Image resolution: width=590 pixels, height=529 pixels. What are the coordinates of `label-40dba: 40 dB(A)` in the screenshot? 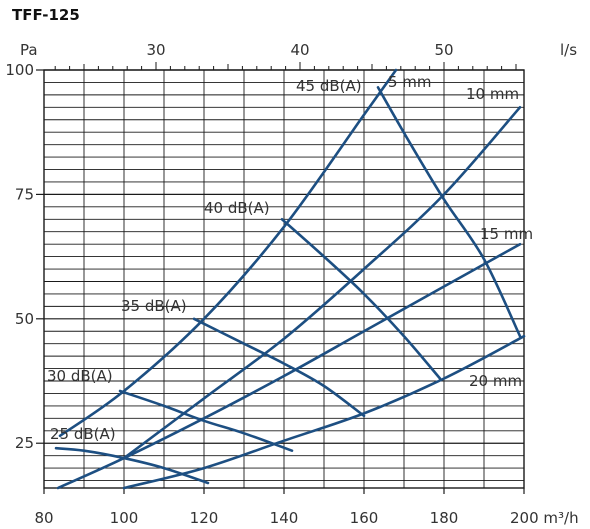 It's located at (237, 208).